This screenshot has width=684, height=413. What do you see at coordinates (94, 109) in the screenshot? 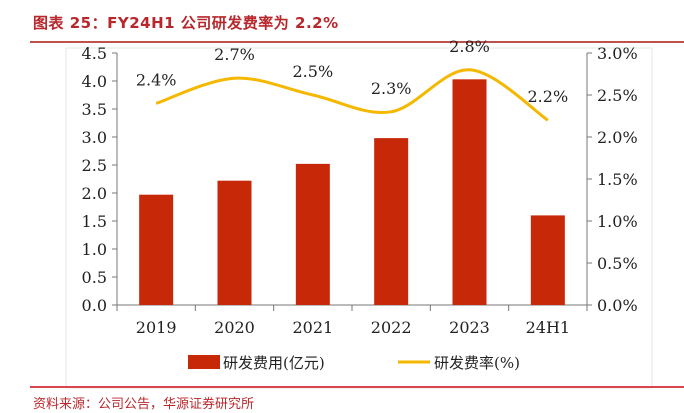
I see `left-tick-label: 3.5` at bounding box center [94, 109].